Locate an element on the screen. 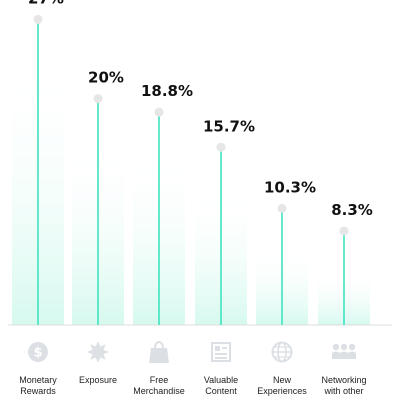 This screenshot has width=400, height=400. dollar-coin-icon: $ is located at coordinates (38, 352).